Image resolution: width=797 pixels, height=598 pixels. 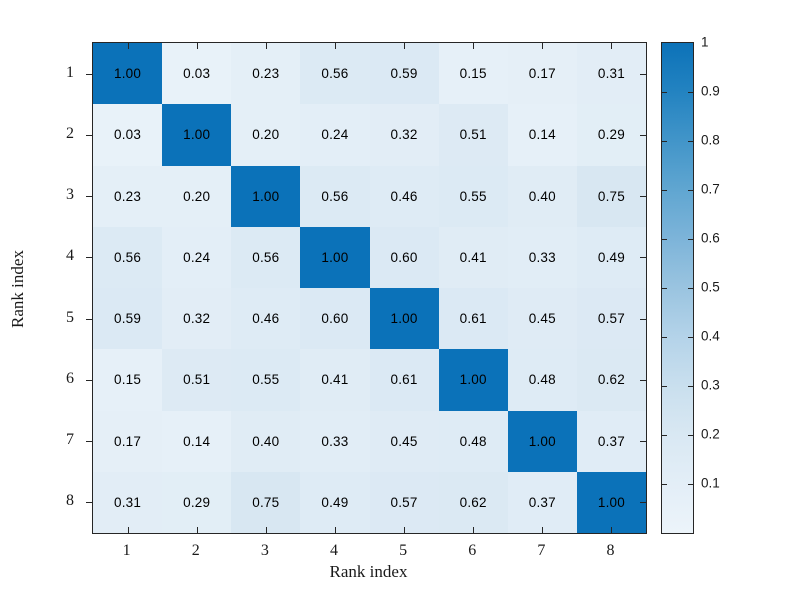 I want to click on x-tick-label: 3, so click(x=264, y=550).